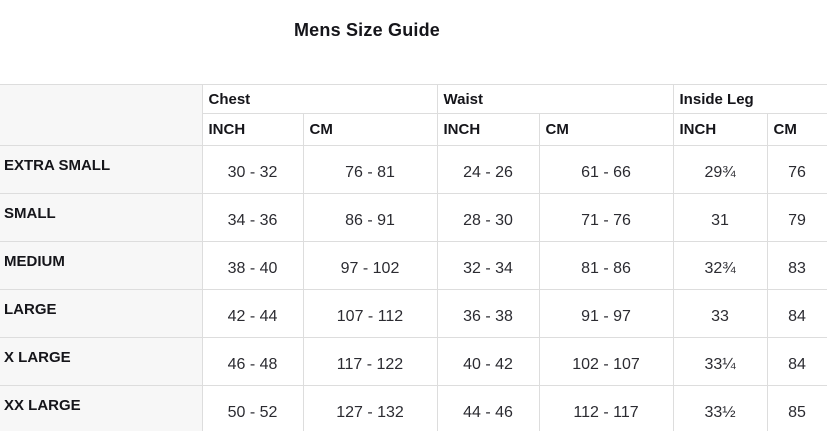  I want to click on cell-waist-inch: 28 - 30, so click(488, 217).